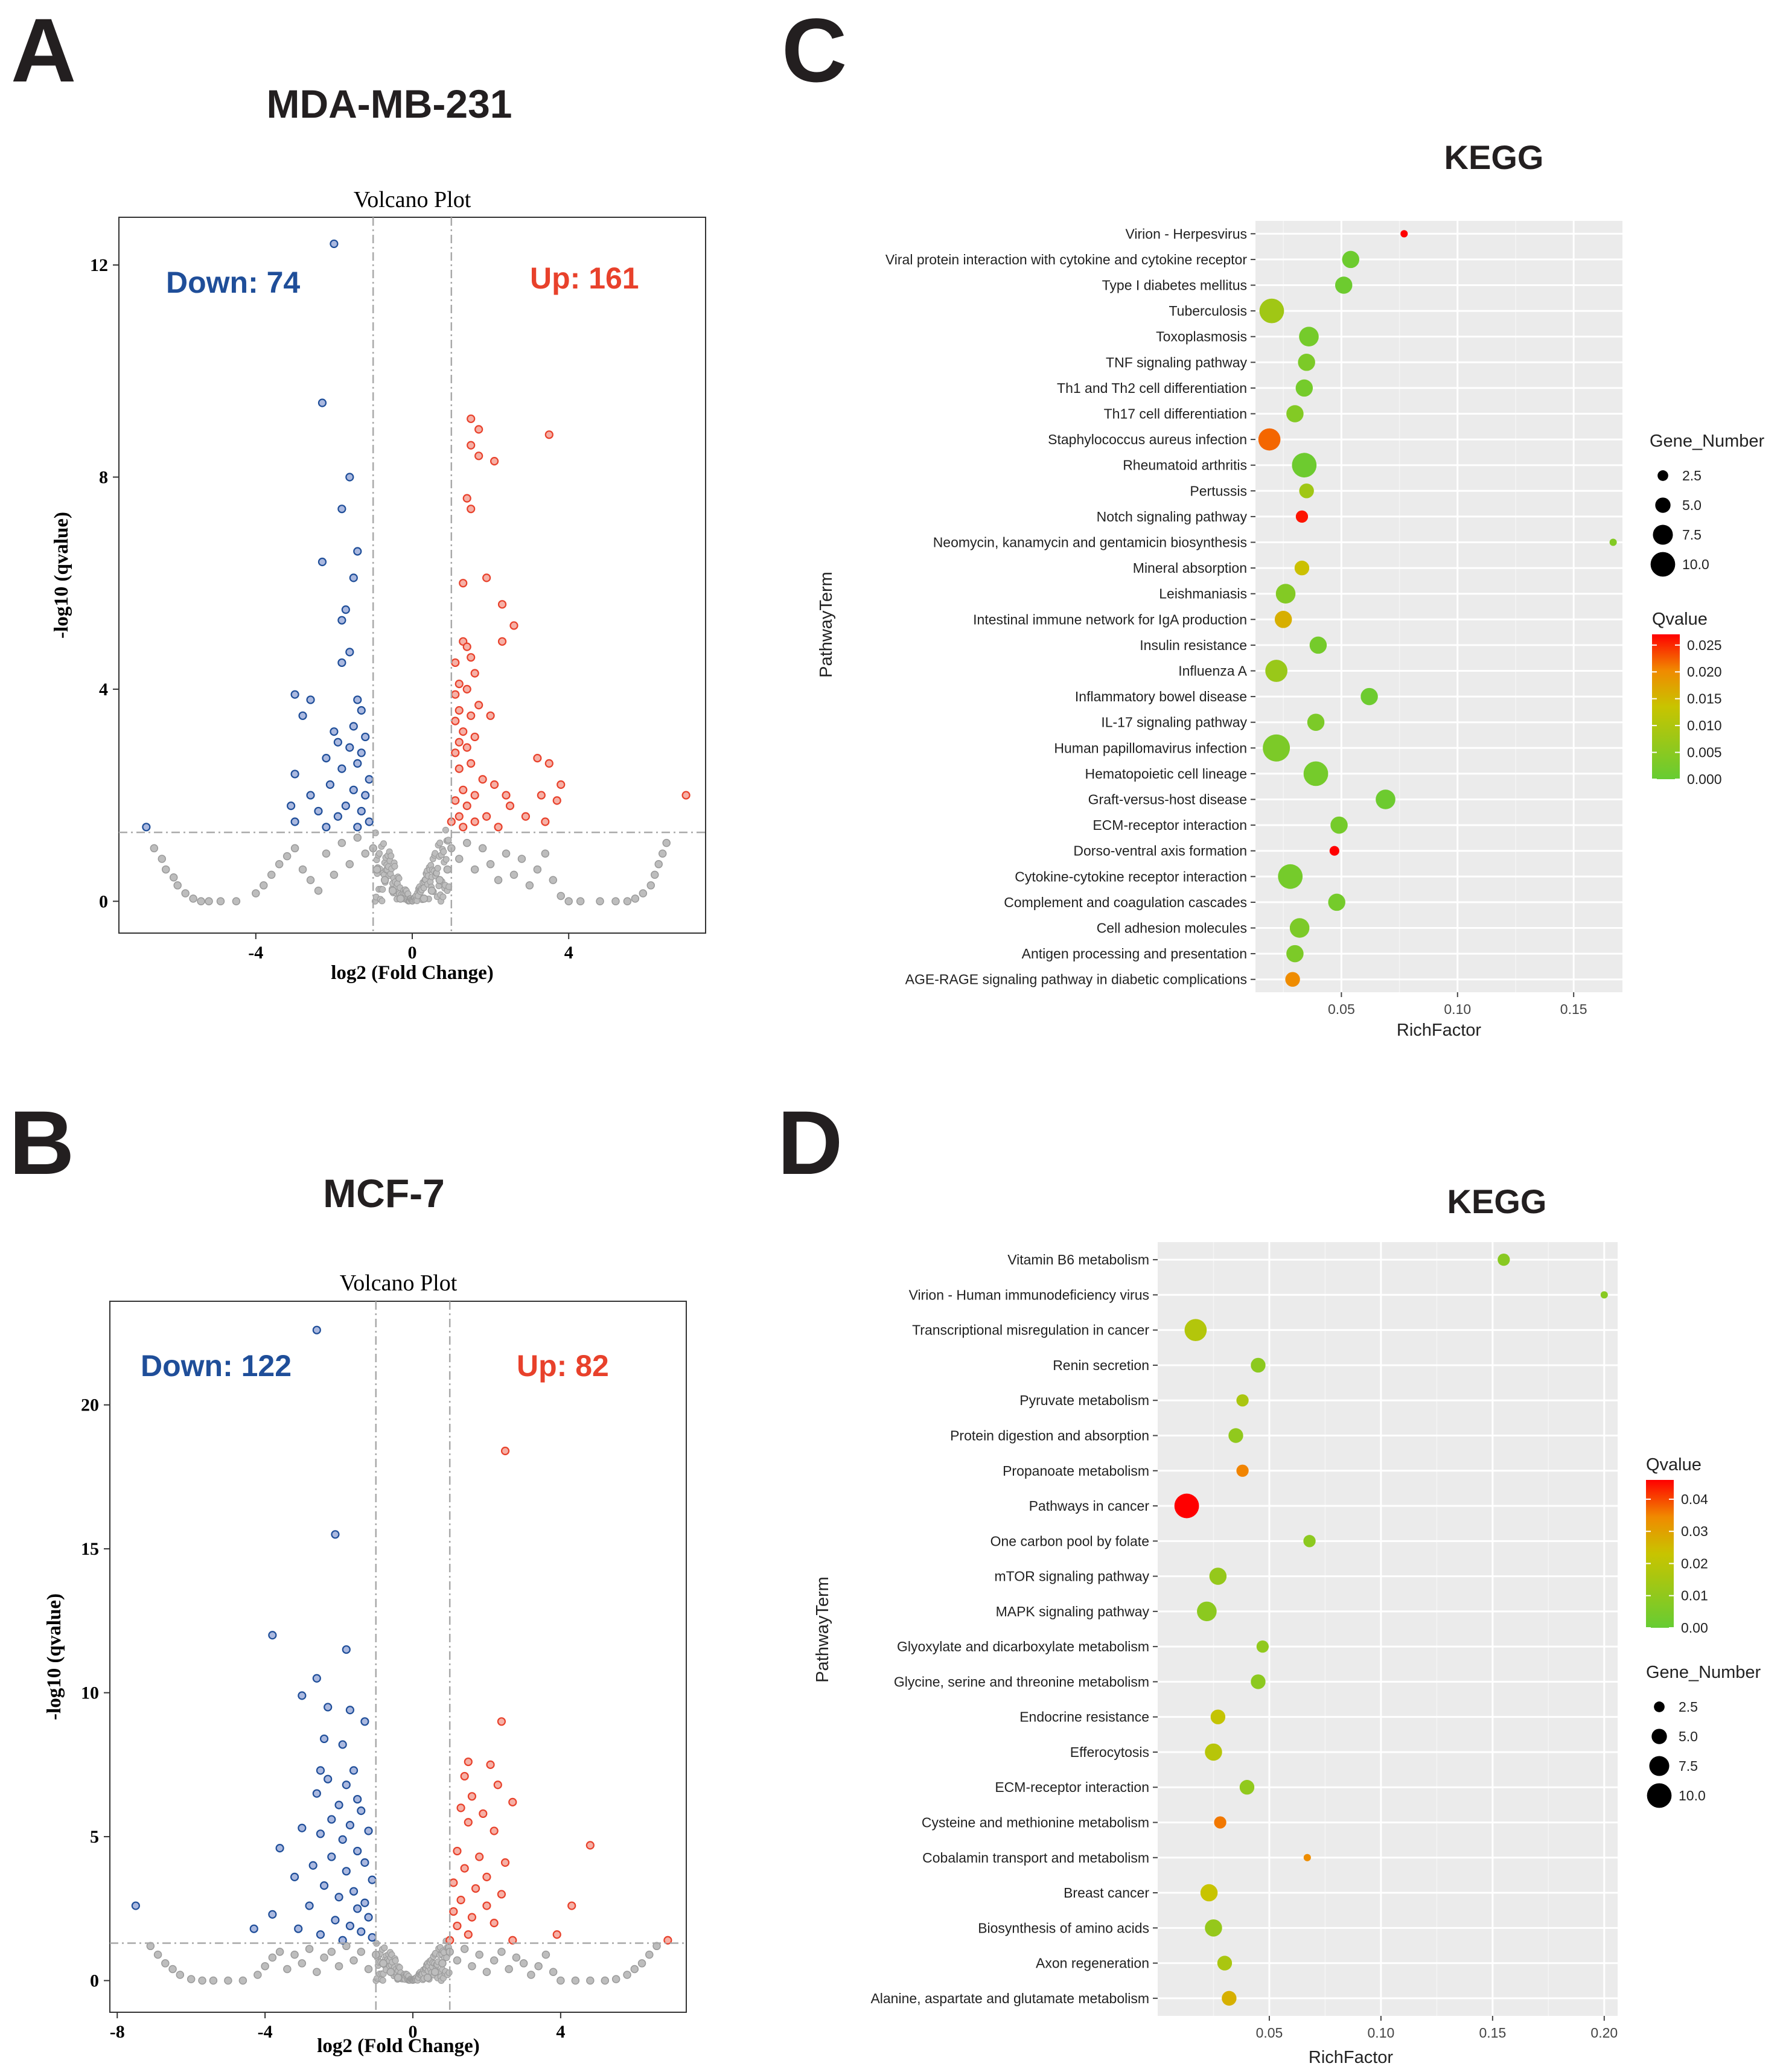  Describe the element at coordinates (1212, 671) in the screenshot. I see `pathway-term-label: Influenza A` at that location.